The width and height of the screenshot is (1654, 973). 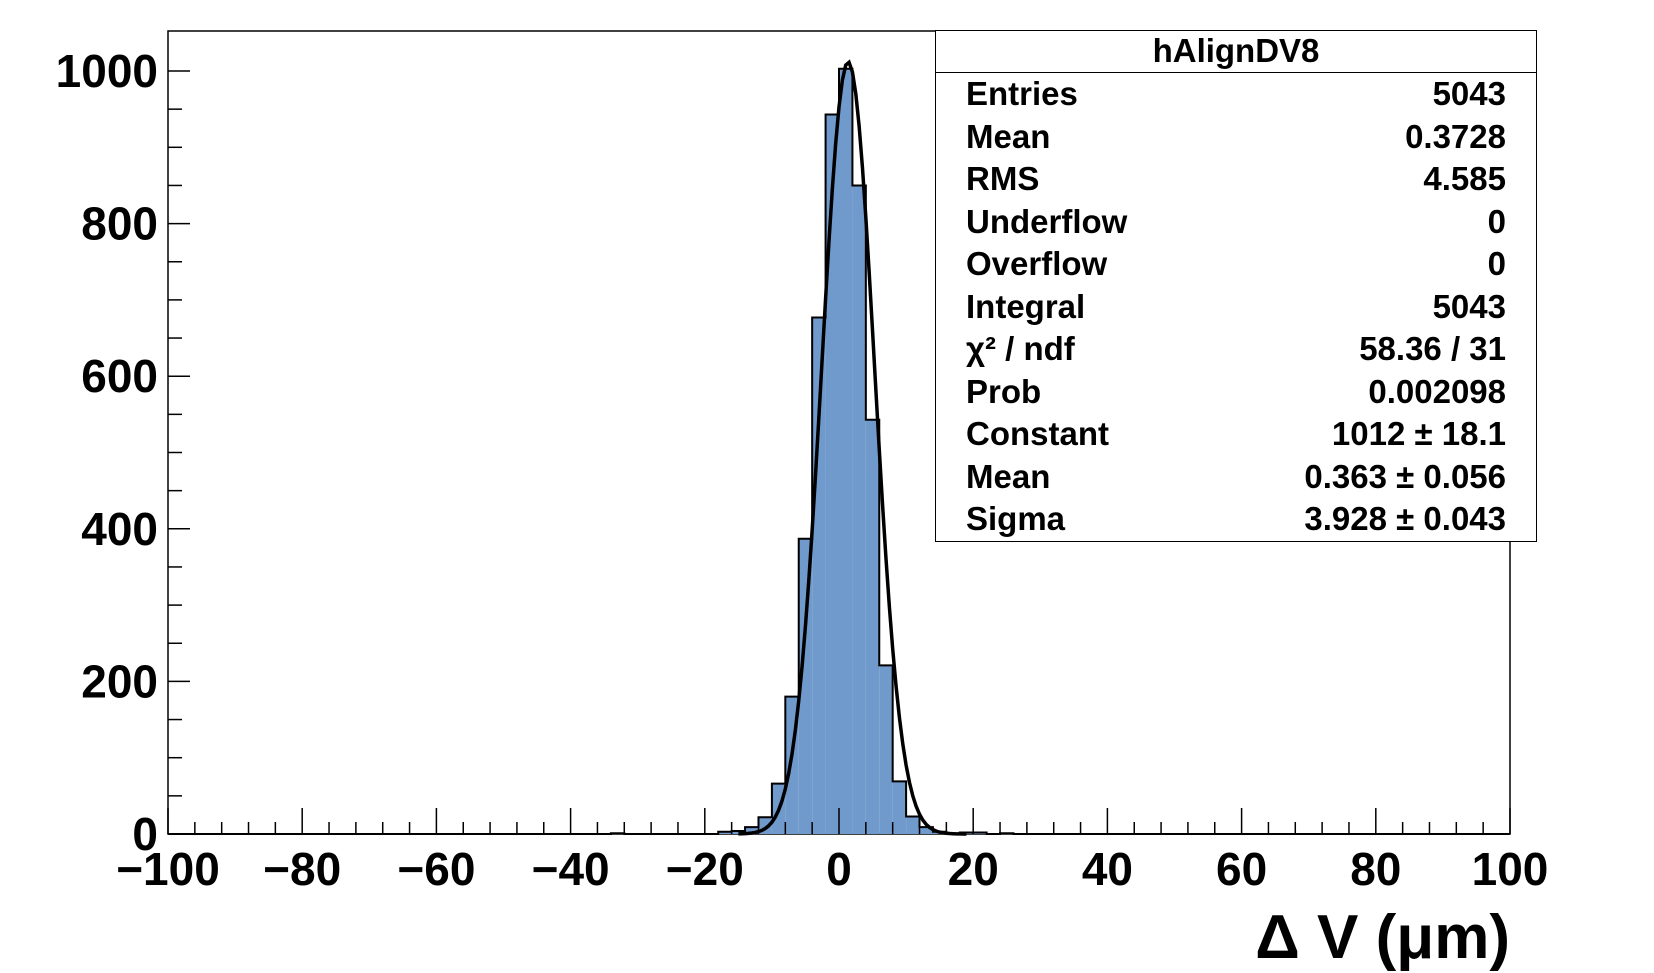 What do you see at coordinates (1418, 433) in the screenshot?
I see `stats-value: 1012 ± 18.1` at bounding box center [1418, 433].